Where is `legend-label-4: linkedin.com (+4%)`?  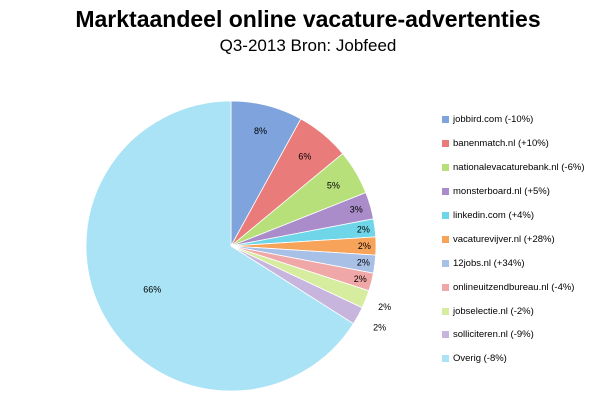
legend-label-4: linkedin.com (+4%) is located at coordinates (494, 215).